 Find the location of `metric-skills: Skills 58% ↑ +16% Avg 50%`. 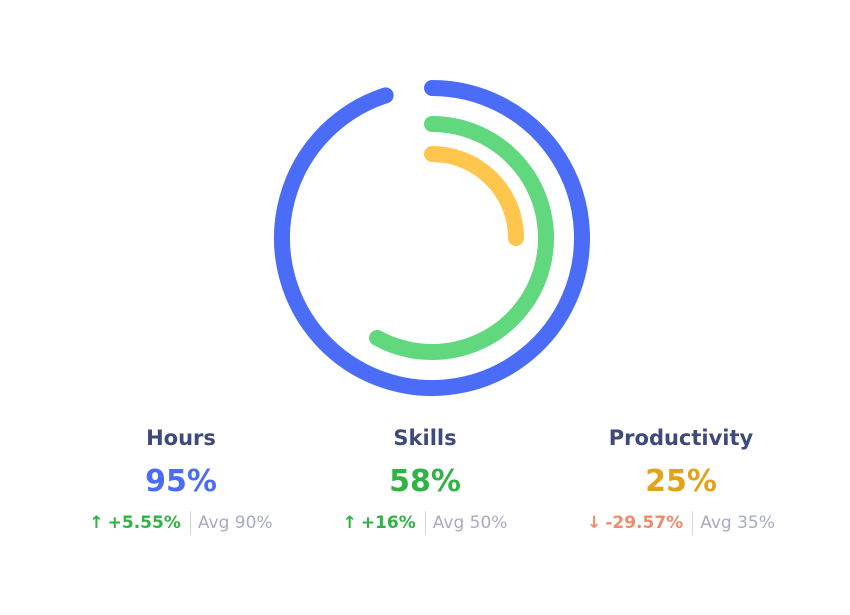

metric-skills: Skills 58% ↑ +16% Avg 50% is located at coordinates (425, 478).